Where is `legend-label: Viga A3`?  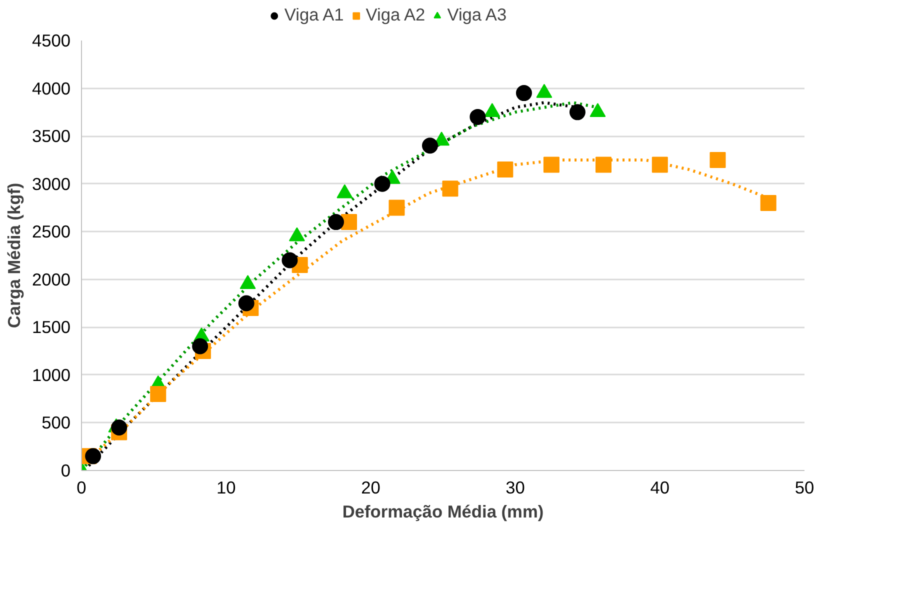 legend-label: Viga A3 is located at coordinates (477, 15).